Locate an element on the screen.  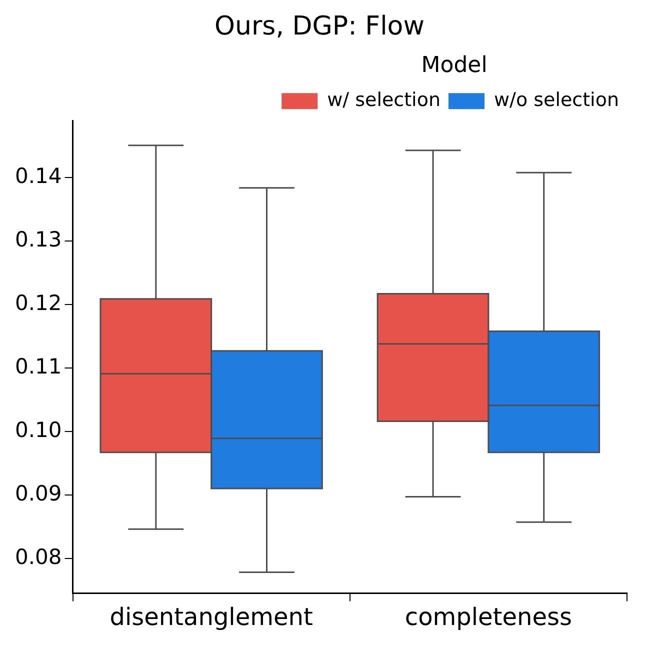
x-tick-label: completeness is located at coordinates (488, 616).